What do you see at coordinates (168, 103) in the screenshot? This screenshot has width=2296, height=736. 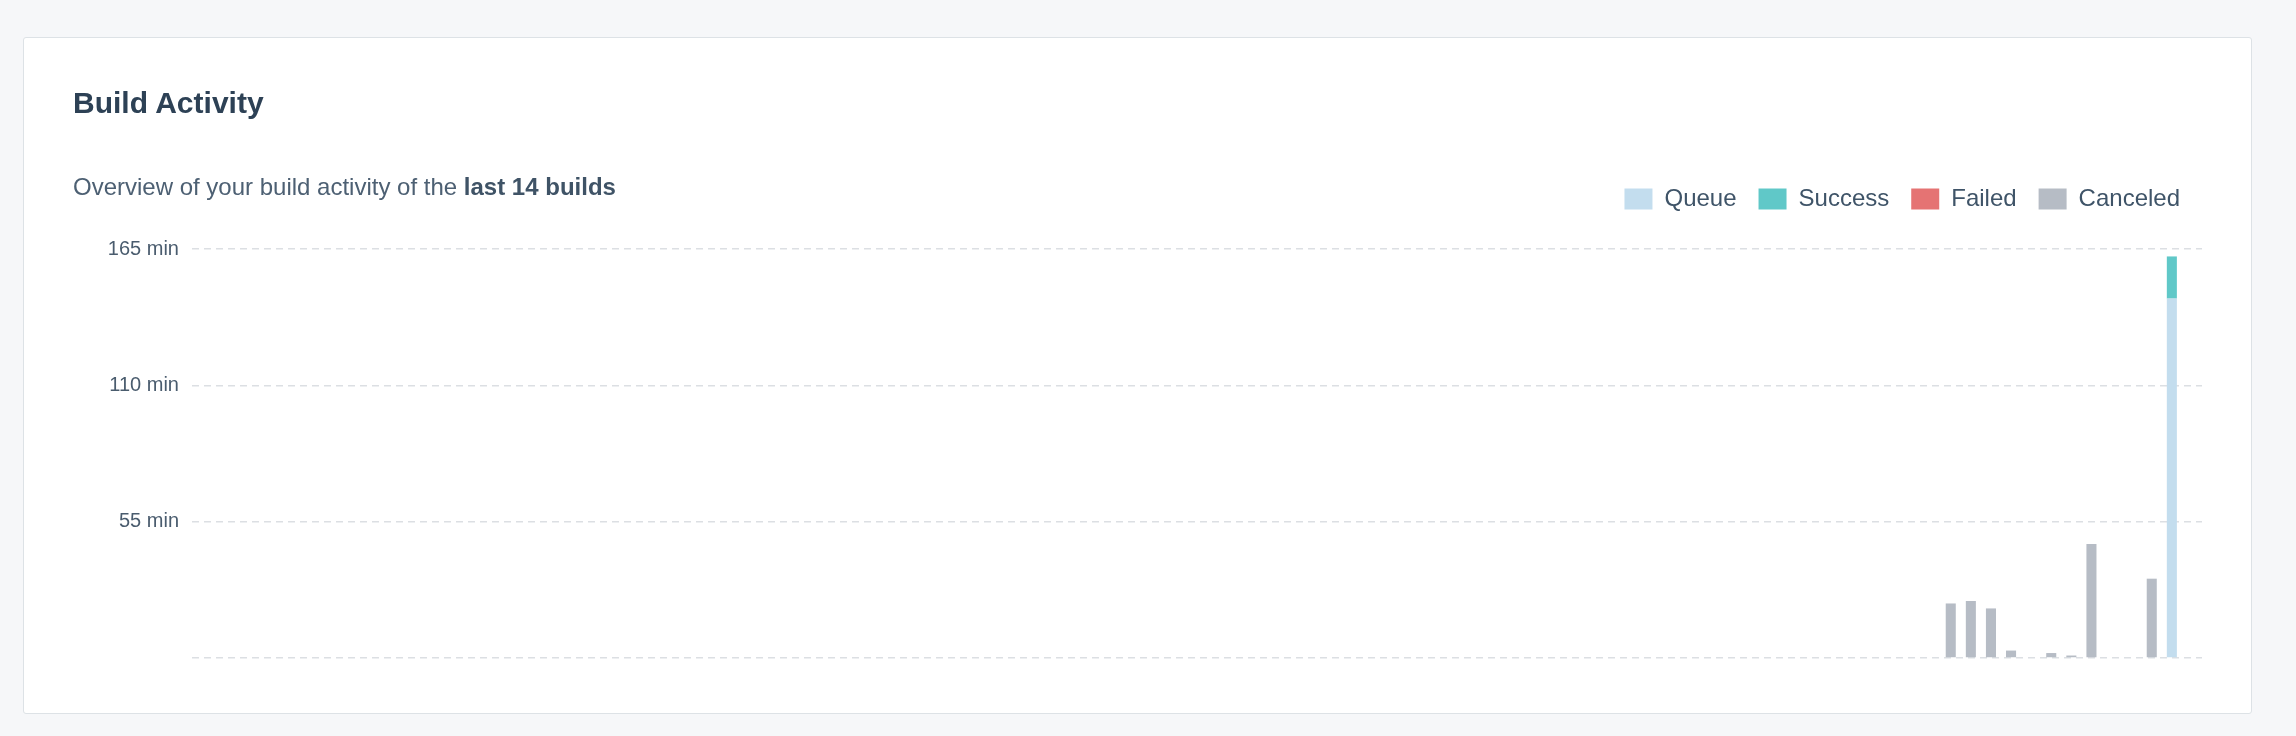 I see `chart-title: Build Activity` at bounding box center [168, 103].